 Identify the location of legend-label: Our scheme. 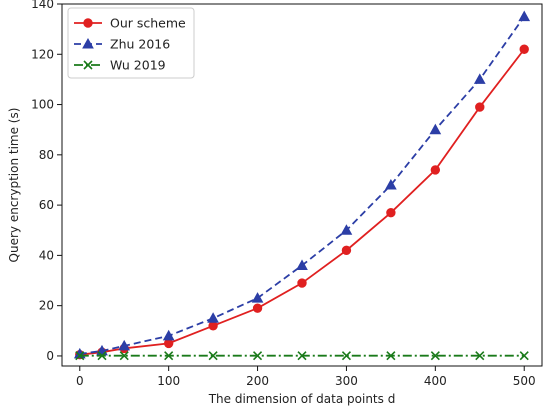
(148, 23).